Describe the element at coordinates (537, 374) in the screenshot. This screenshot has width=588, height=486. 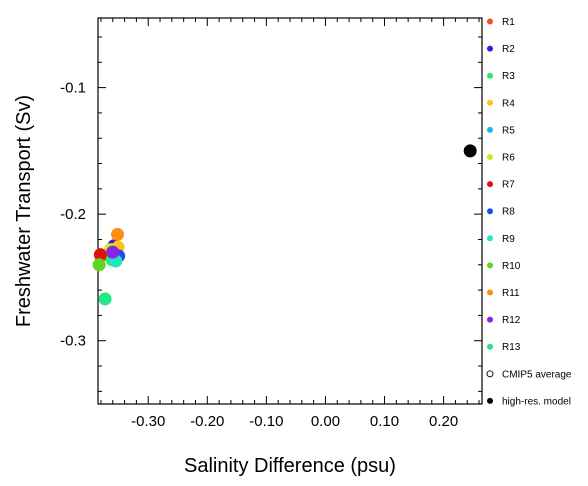
I see `legend-label-cmip5-average: CMIP5 average` at that location.